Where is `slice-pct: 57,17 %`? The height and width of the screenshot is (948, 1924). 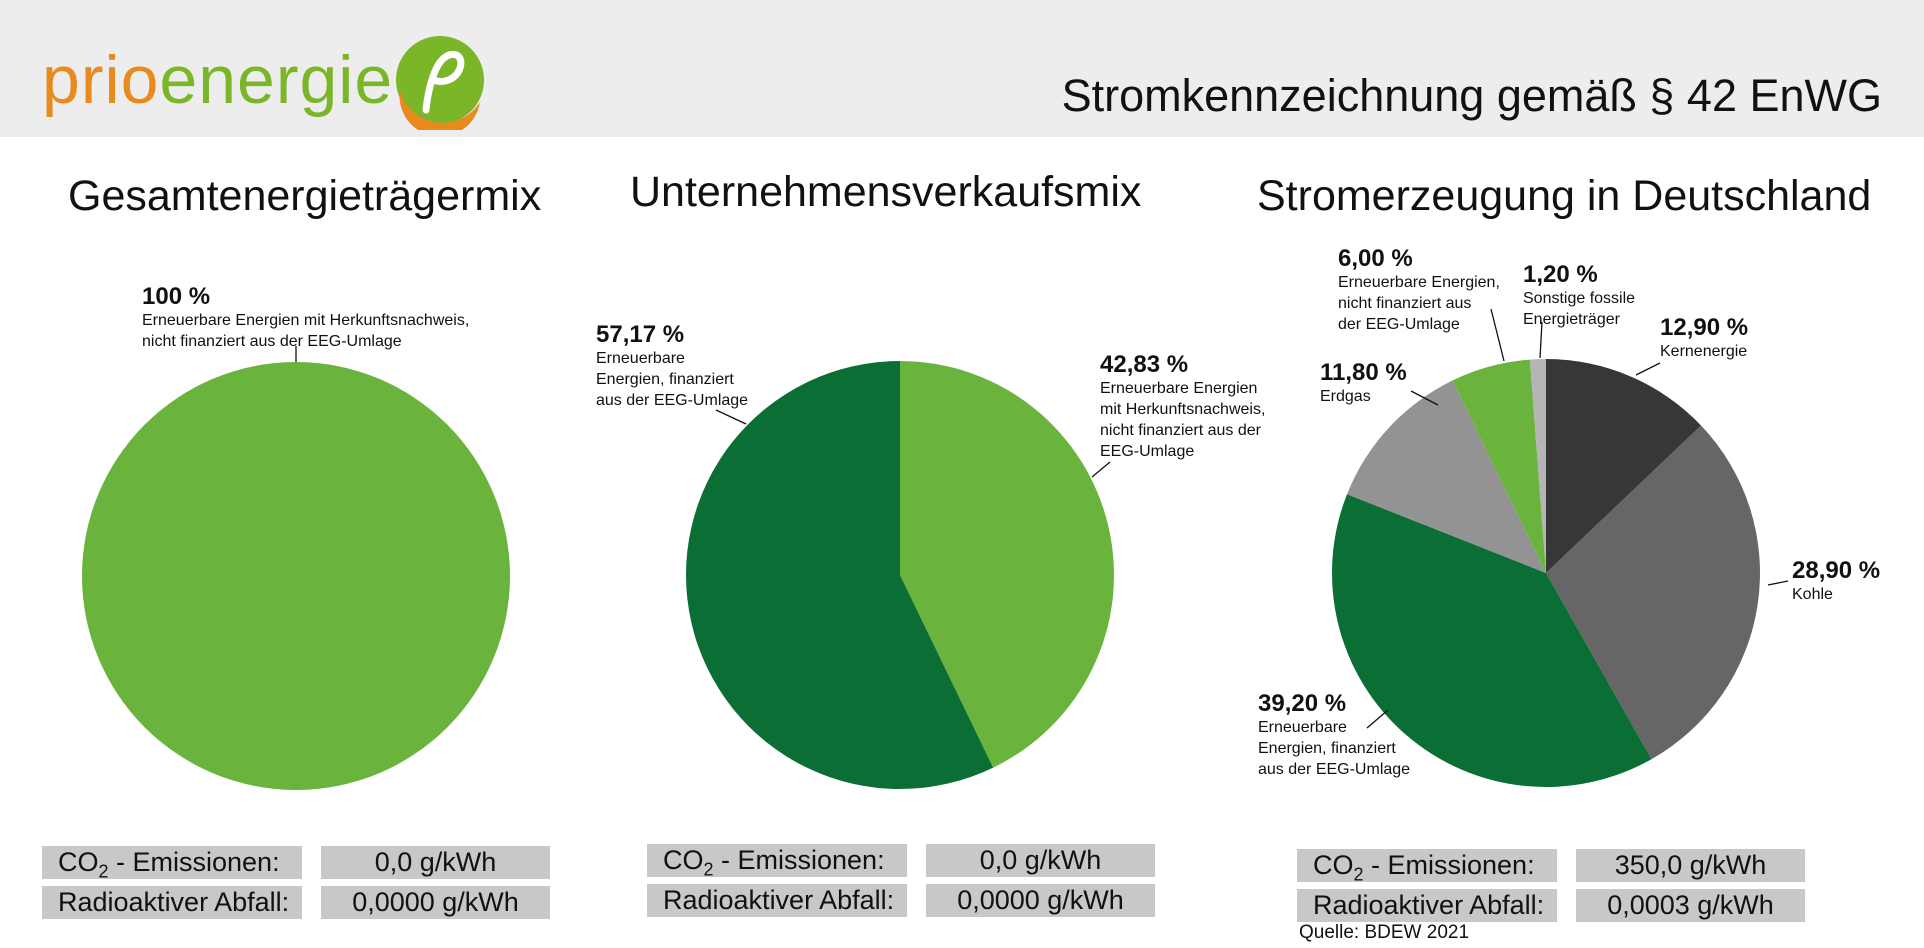 slice-pct: 57,17 % is located at coordinates (640, 334).